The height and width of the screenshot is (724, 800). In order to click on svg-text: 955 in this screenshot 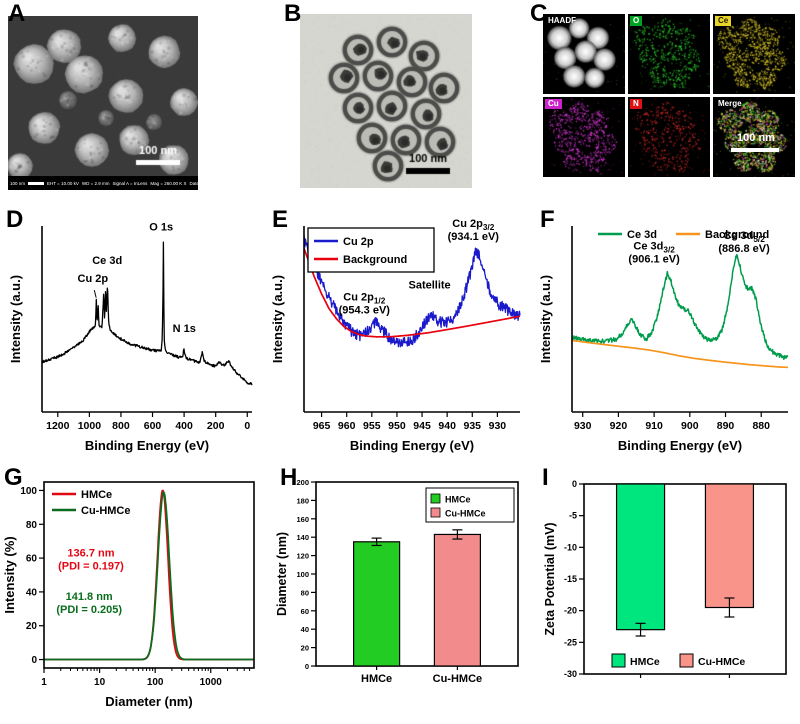, I will do `click(372, 426)`.